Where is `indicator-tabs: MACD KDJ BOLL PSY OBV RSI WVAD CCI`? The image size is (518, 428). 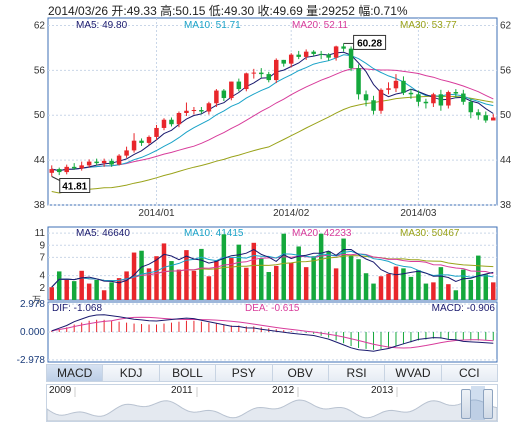
indicator-tabs: MACD KDJ BOLL PSY OBV RSI WVAD CCI is located at coordinates (272, 373).